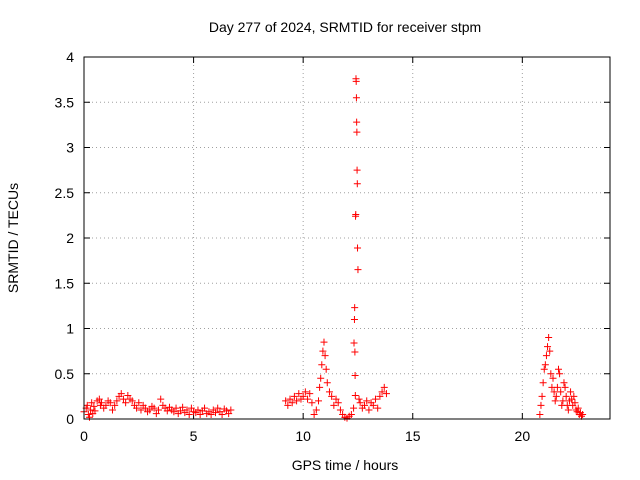  Describe the element at coordinates (65, 283) in the screenshot. I see `y-tick-label: 1.5` at that location.